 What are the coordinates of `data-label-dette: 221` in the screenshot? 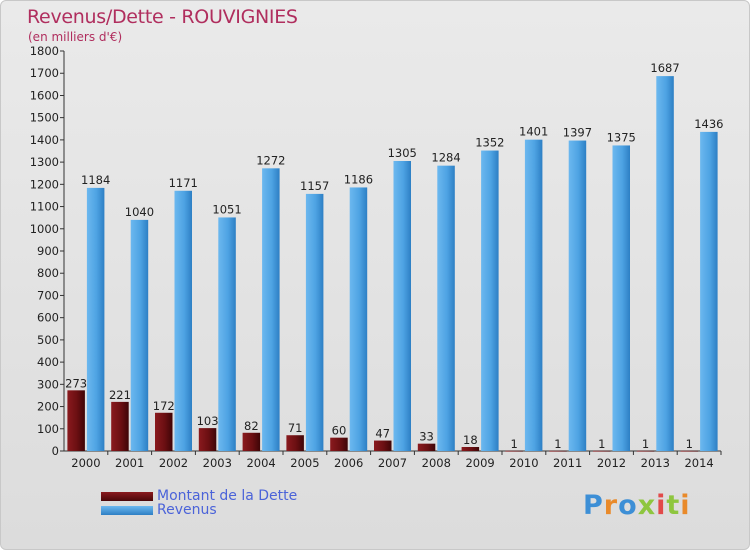 It's located at (120, 395).